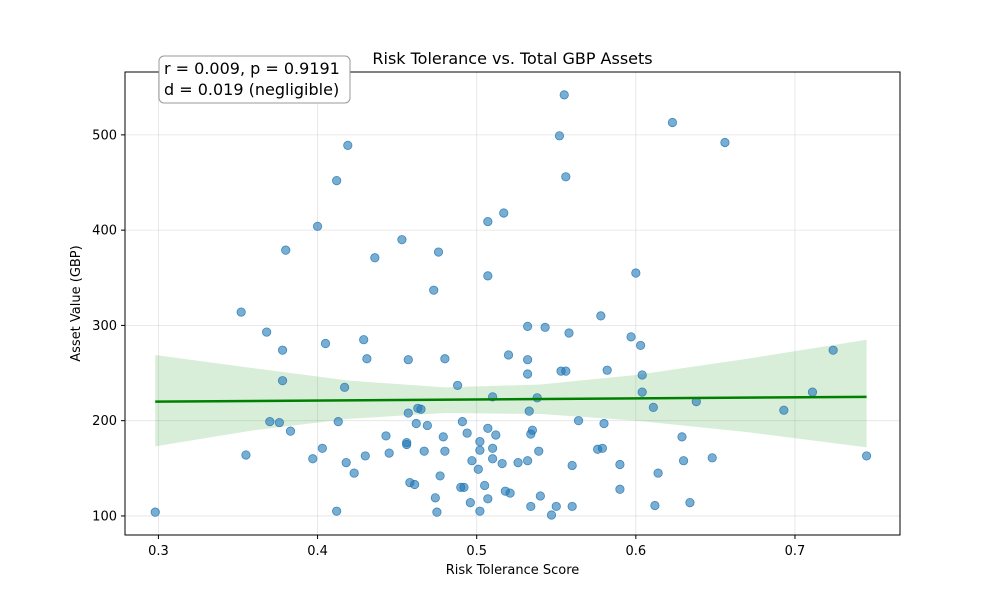 This screenshot has height=600, width=1000. Describe the element at coordinates (104, 326) in the screenshot. I see `y-tick-label: 300` at that location.